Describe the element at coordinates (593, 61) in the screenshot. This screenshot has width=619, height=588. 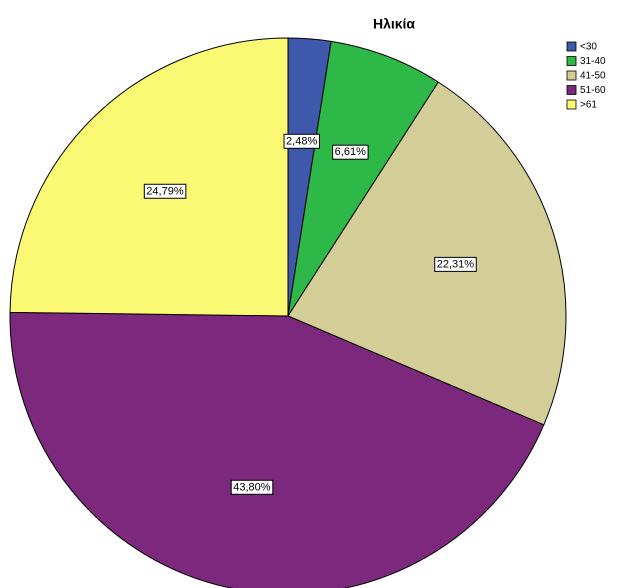
I see `legend-label: 31-40` at that location.